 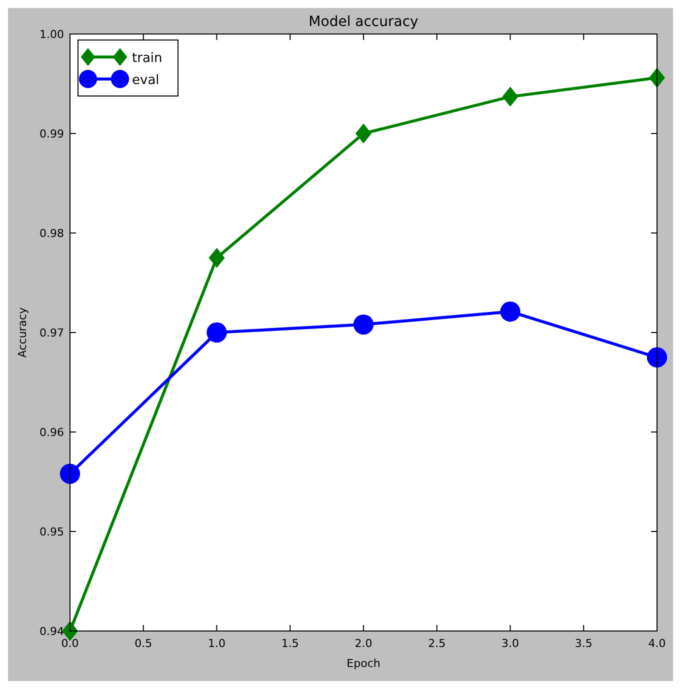 What do you see at coordinates (146, 80) in the screenshot?
I see `legend-label: eval` at bounding box center [146, 80].